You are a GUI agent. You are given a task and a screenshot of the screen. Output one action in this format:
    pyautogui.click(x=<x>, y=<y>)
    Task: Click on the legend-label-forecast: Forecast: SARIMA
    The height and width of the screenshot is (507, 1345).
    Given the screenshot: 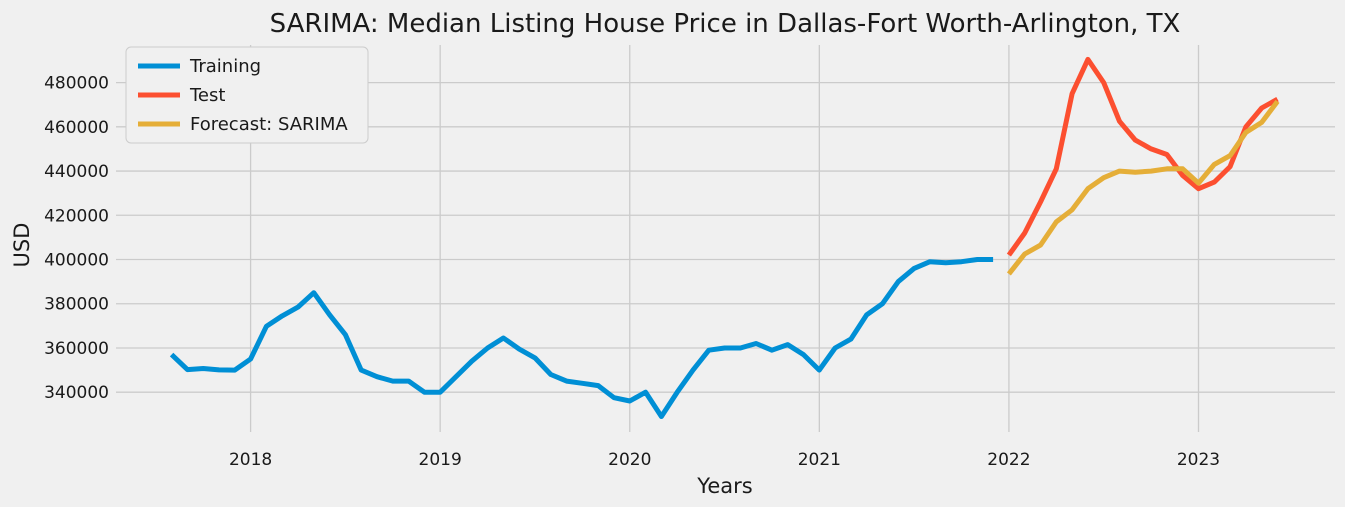 What is the action you would take?
    pyautogui.click(x=269, y=124)
    